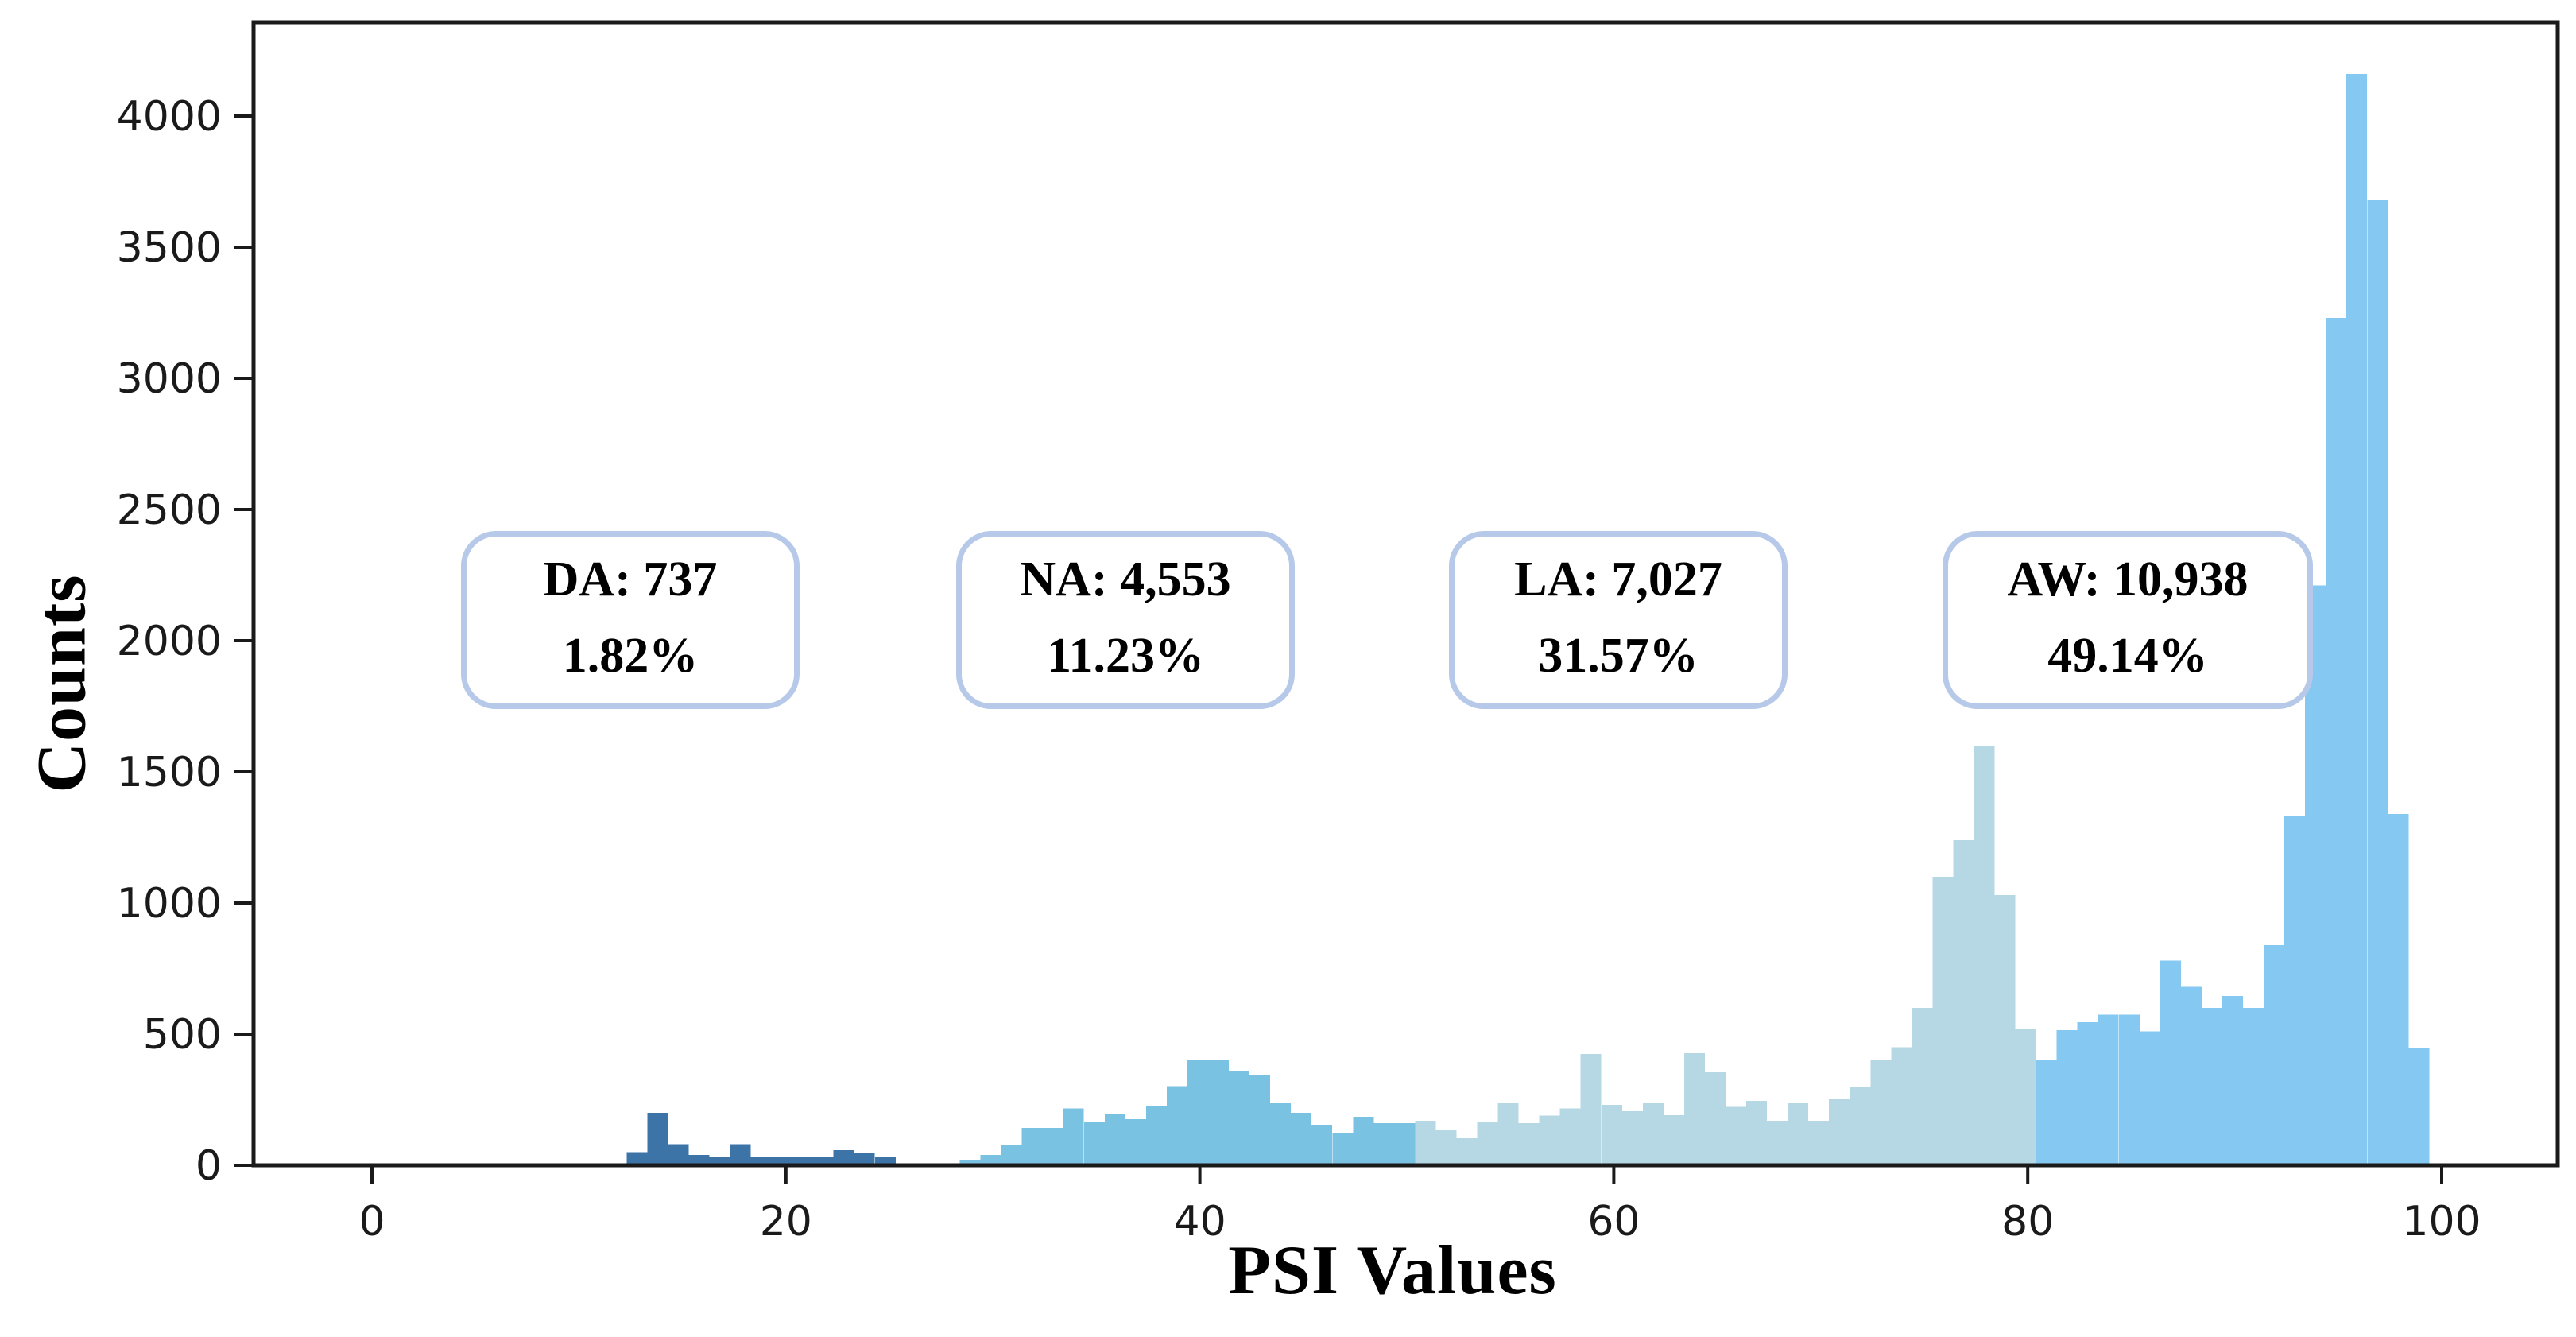  Describe the element at coordinates (1125, 620) in the screenshot. I see `annotation-na: NA: 4,553 11.23%` at that location.